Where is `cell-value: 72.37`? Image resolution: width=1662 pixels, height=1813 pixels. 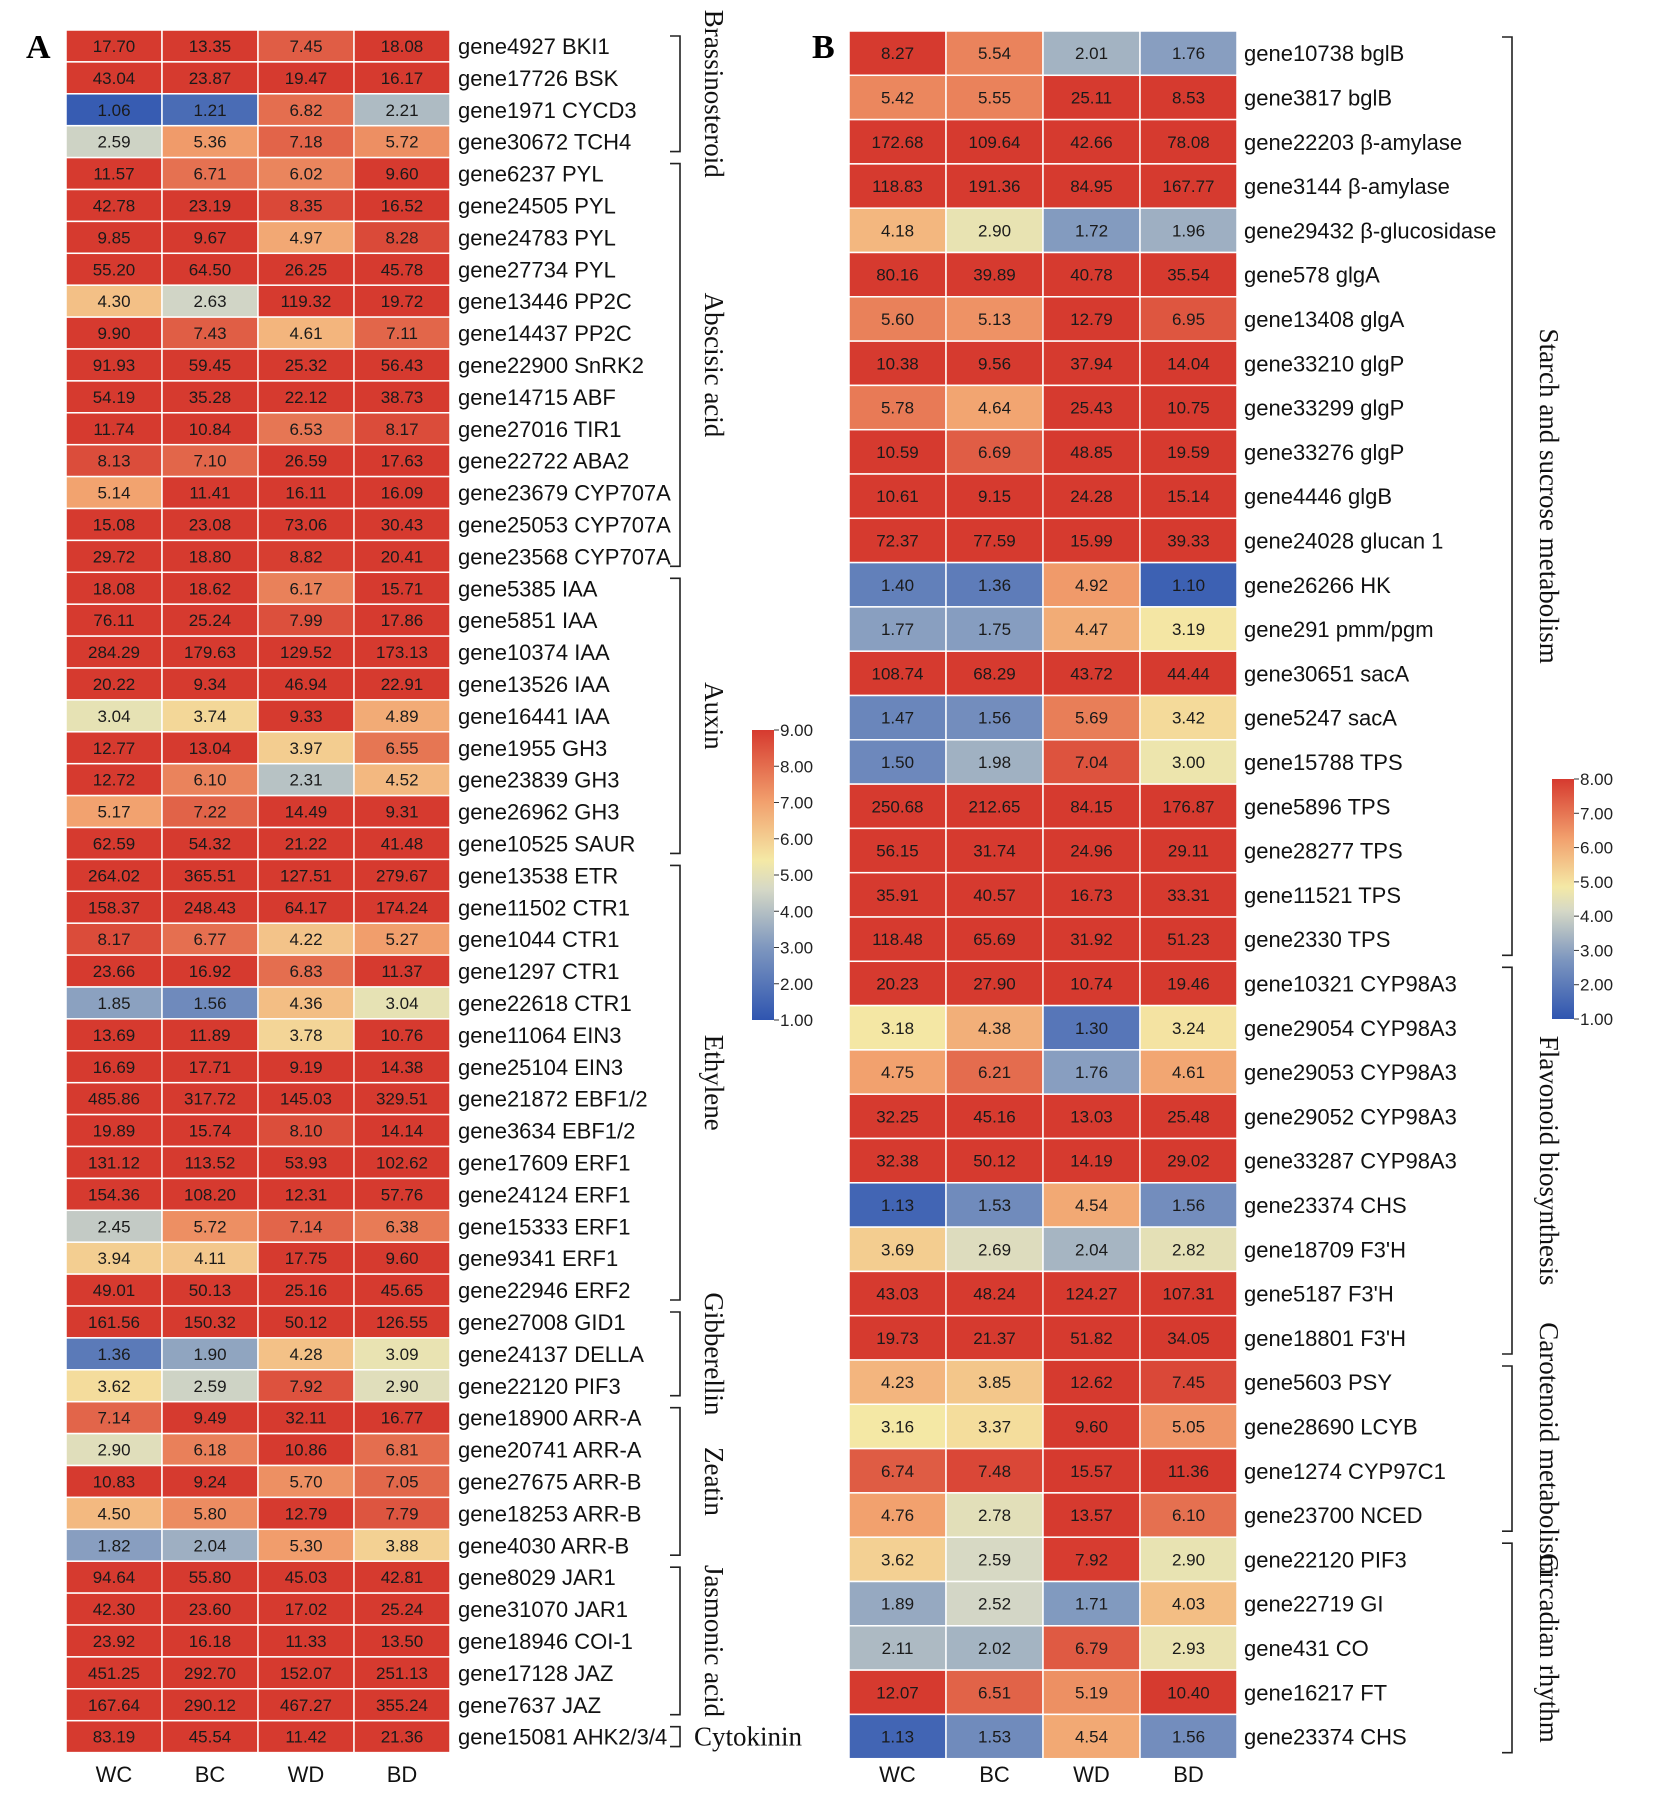
cell-value: 72.37 is located at coordinates (897, 540).